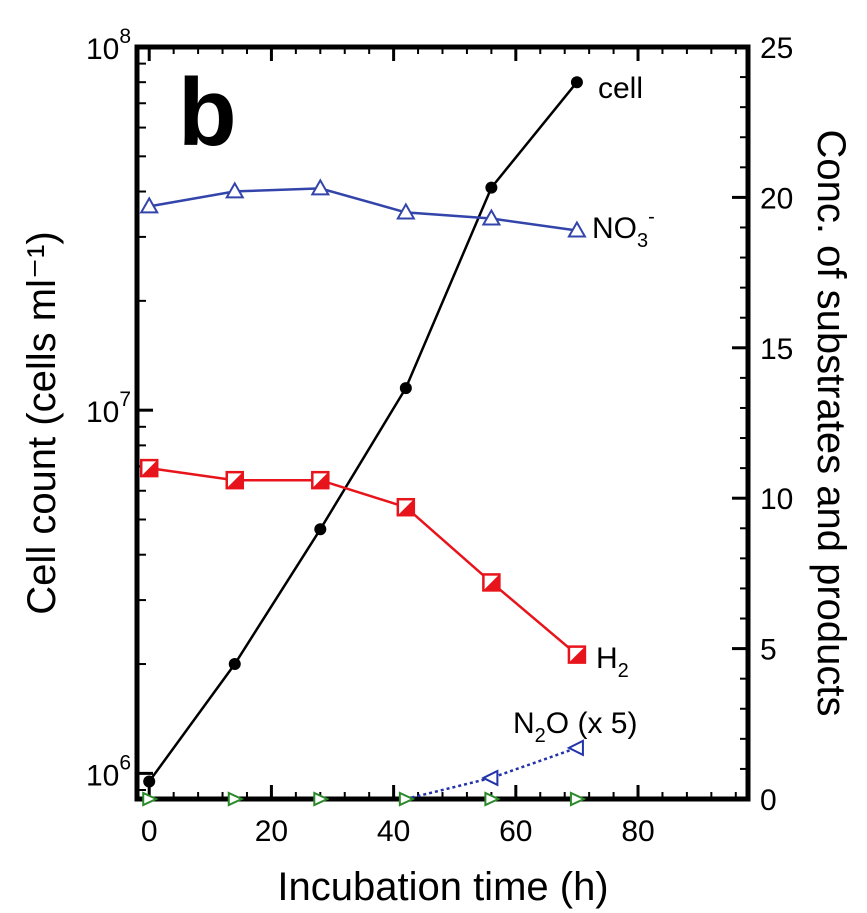 The height and width of the screenshot is (913, 867). I want to click on y-right-tick-label: 25, so click(776, 48).